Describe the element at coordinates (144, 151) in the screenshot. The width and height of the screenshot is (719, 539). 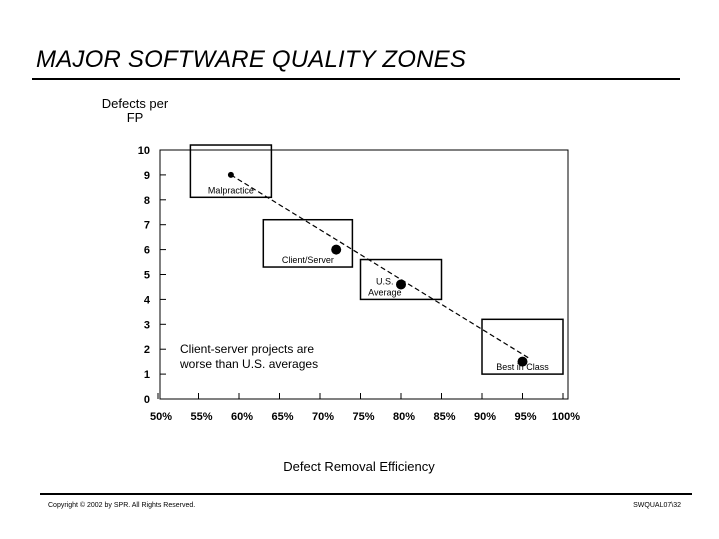
I see `y-tick-label: 10` at that location.